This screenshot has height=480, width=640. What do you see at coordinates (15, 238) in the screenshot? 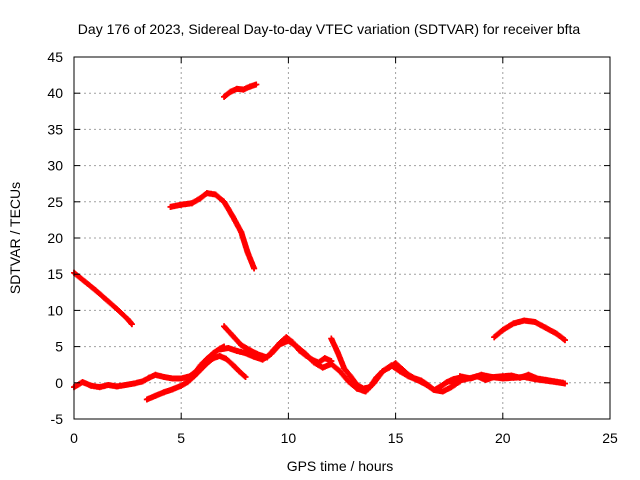
I see `y-axis-label: SDTVAR / TECUs` at bounding box center [15, 238].